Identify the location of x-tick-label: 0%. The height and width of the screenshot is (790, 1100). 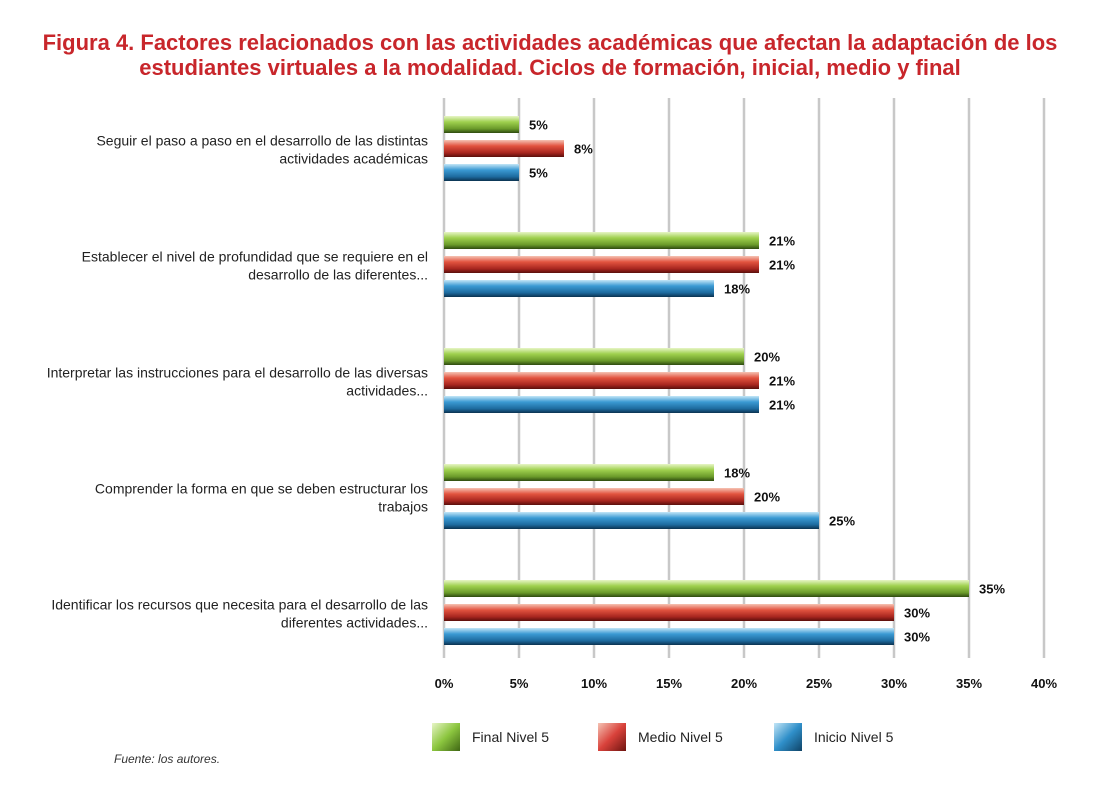
(444, 683).